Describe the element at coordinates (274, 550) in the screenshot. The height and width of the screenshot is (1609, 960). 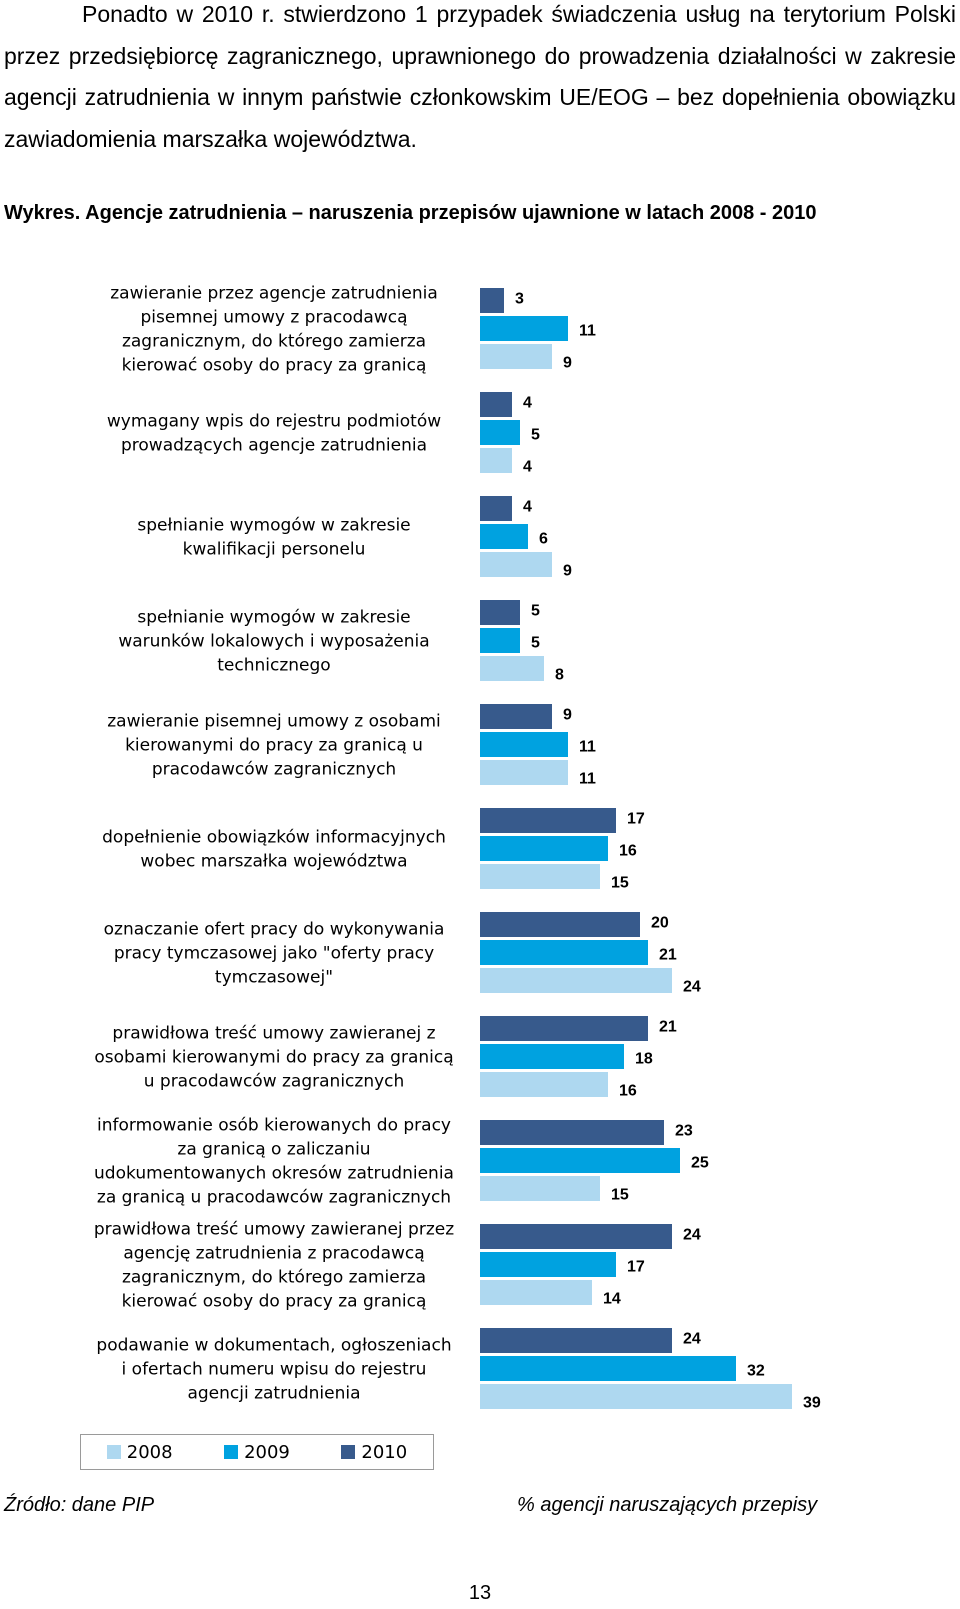
I see `category-label: kwalifikacji personelu` at that location.